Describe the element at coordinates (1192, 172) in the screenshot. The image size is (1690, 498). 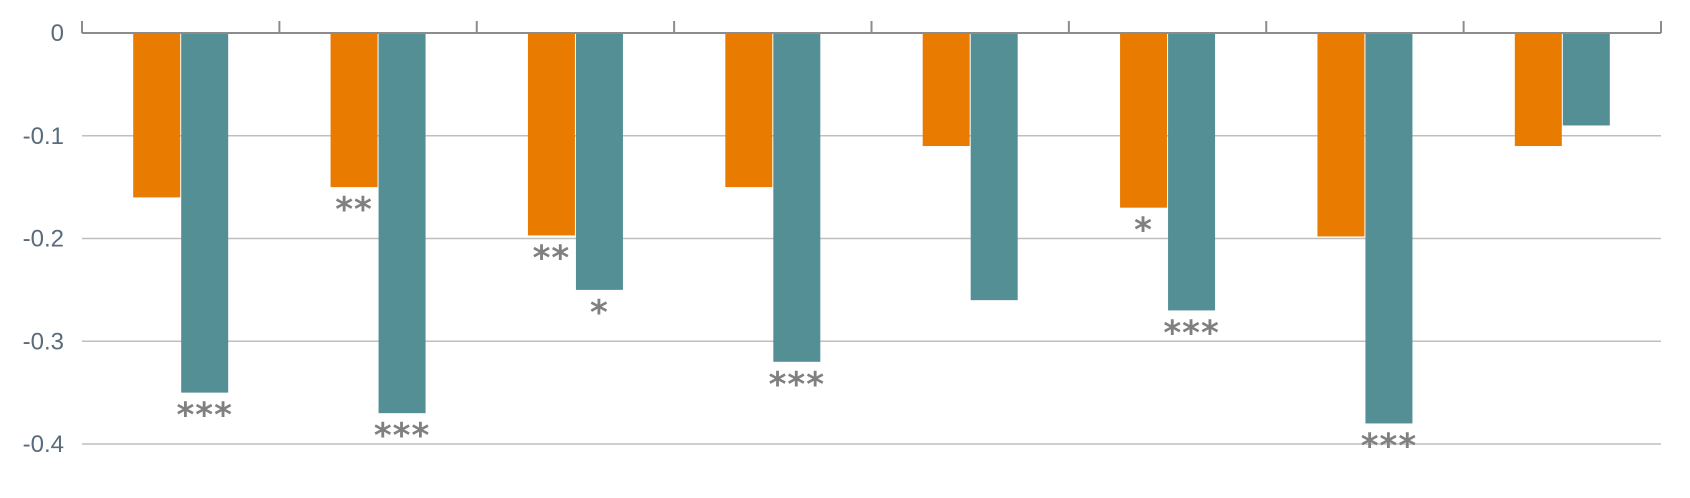
I see `bar-series2-cat6` at that location.